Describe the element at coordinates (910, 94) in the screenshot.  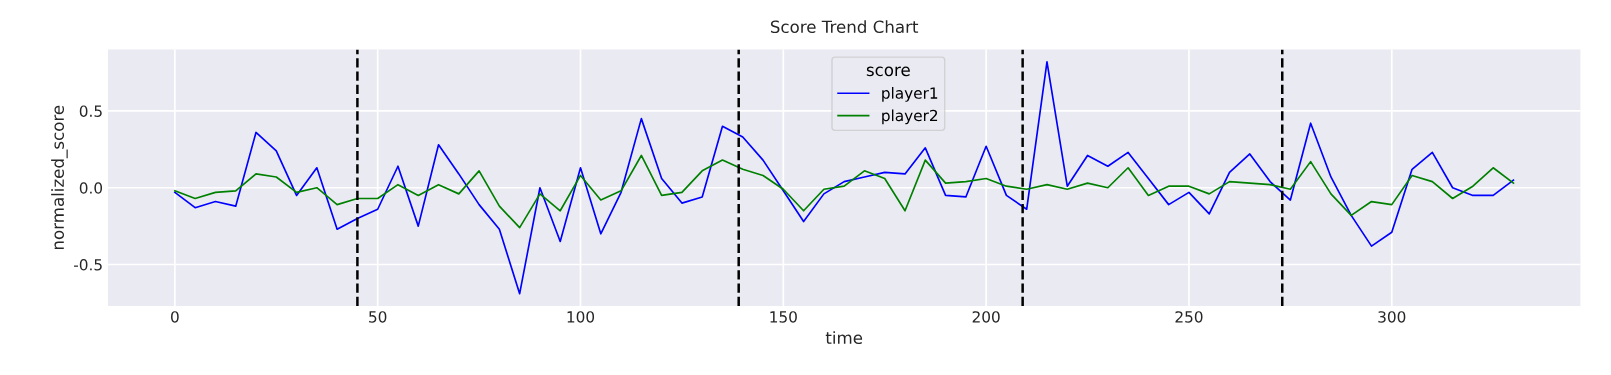
I see `legend-label: player1` at that location.